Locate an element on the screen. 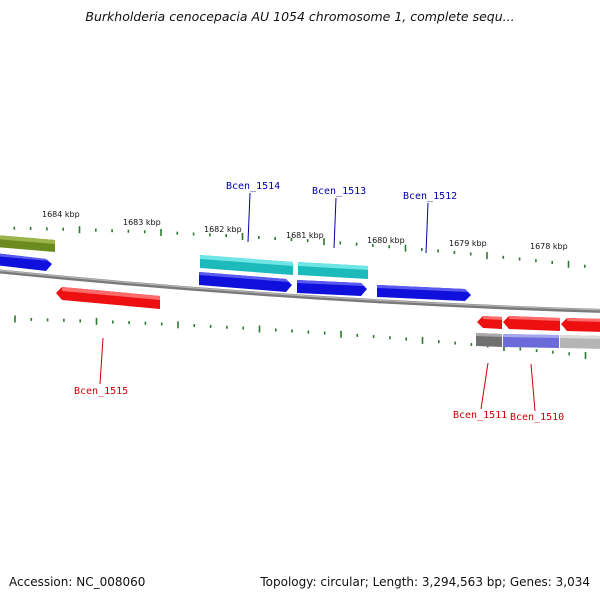 The width and height of the screenshot is (600, 600). chromosome-backbone is located at coordinates (300, 291).